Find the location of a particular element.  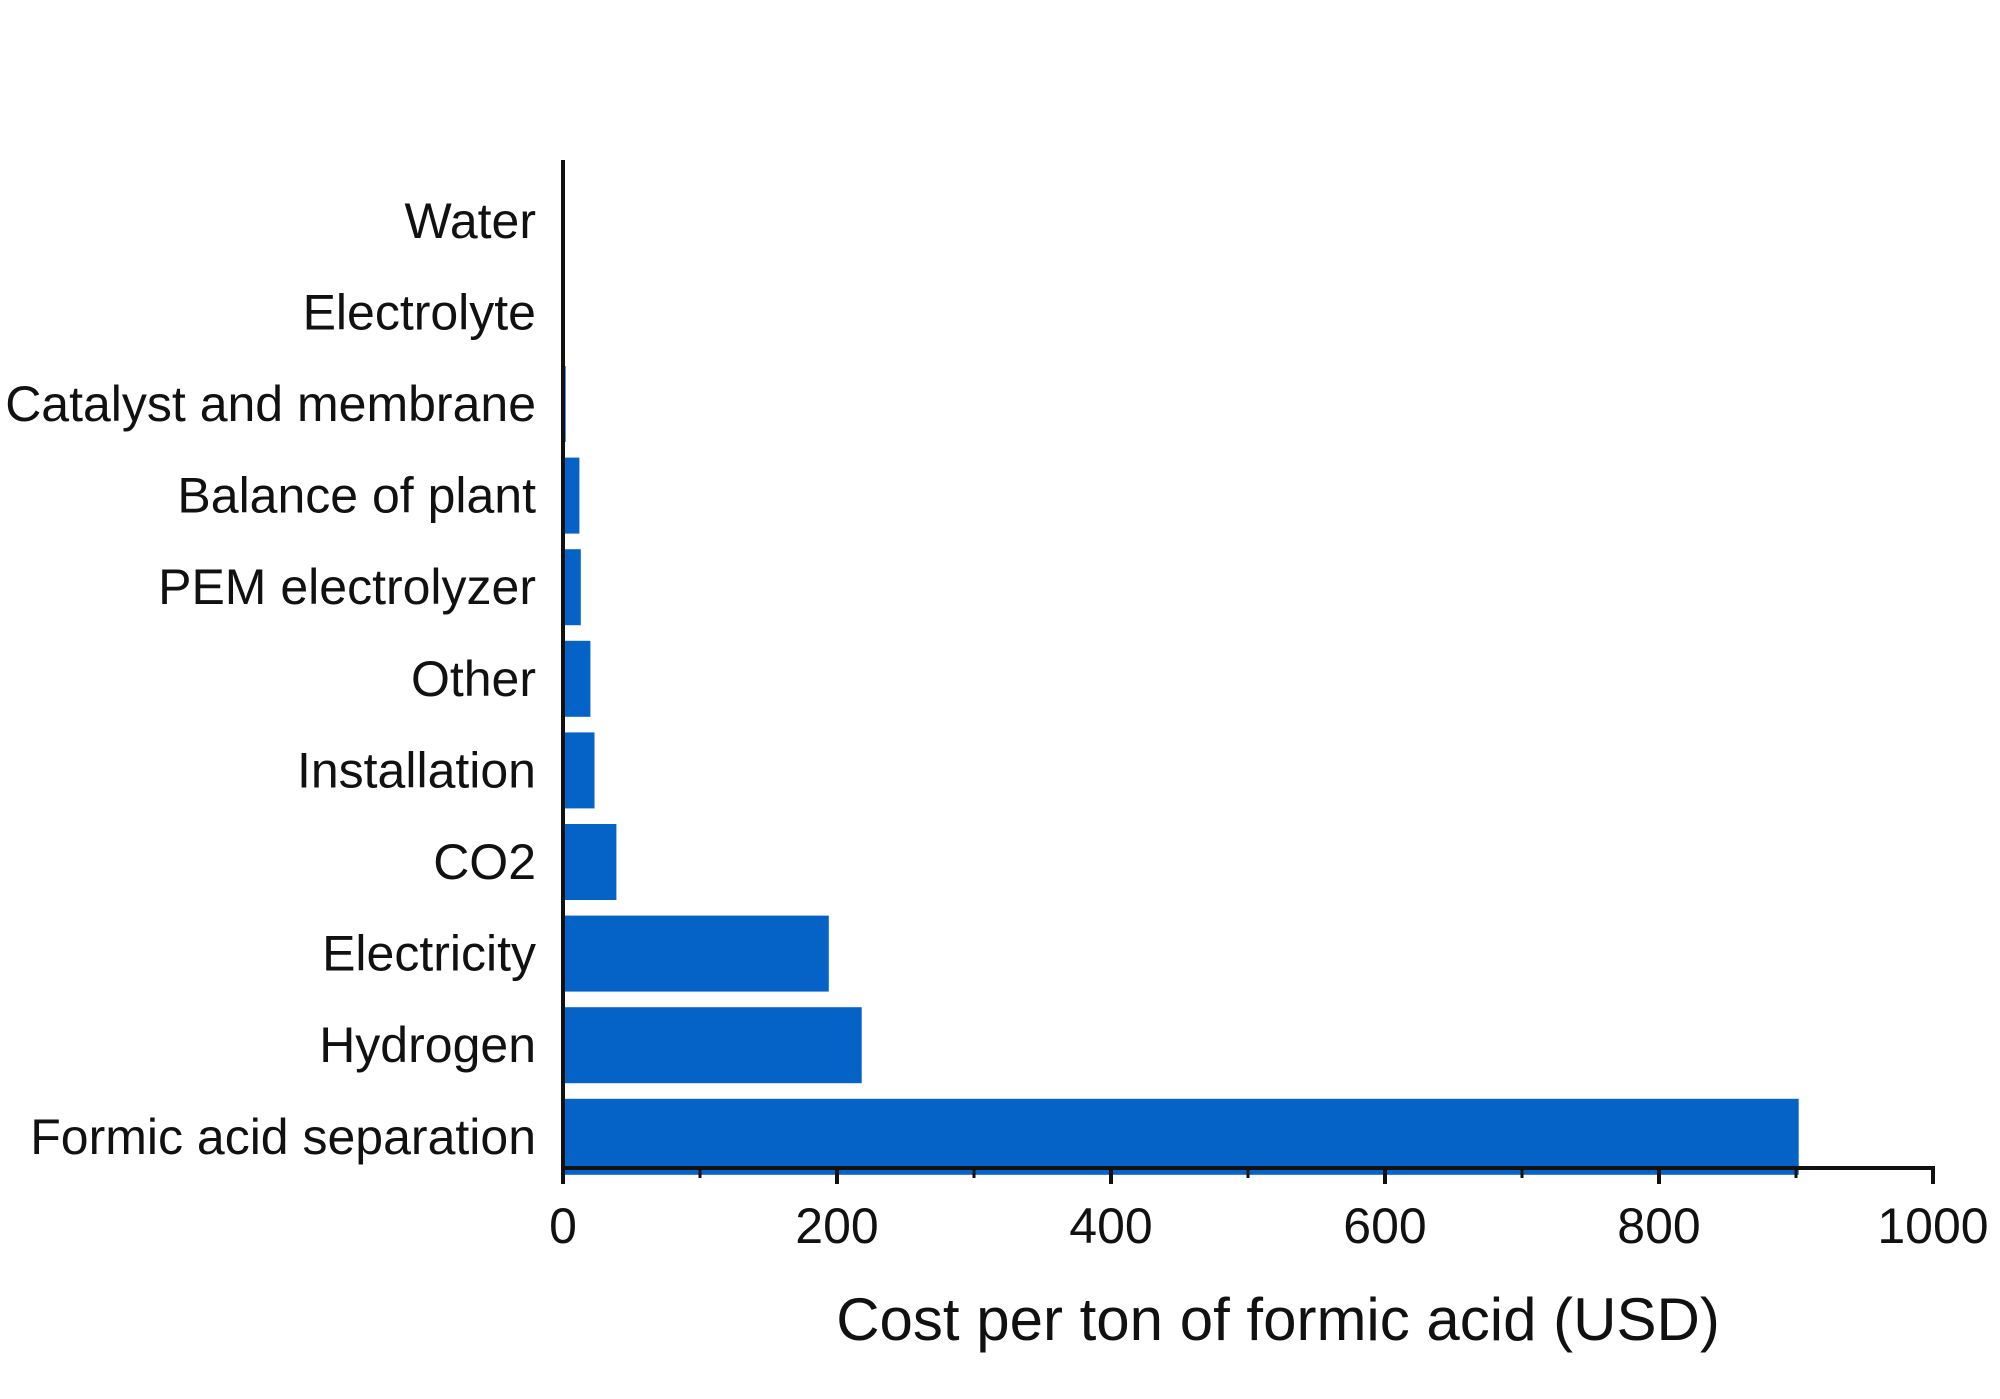

category-label: Installation is located at coordinates (416, 770).